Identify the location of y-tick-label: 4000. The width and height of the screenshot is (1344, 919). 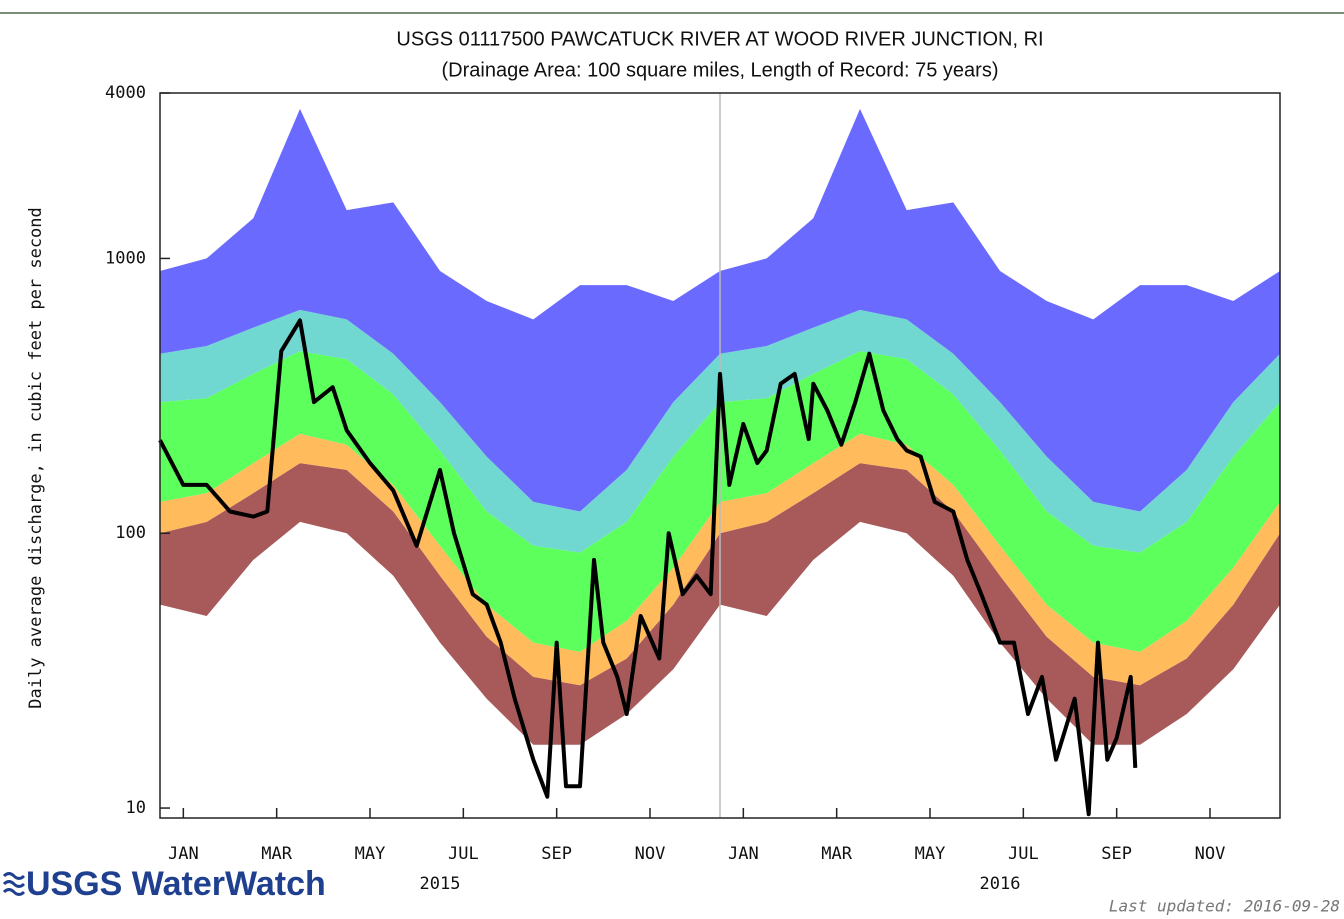
(125, 93).